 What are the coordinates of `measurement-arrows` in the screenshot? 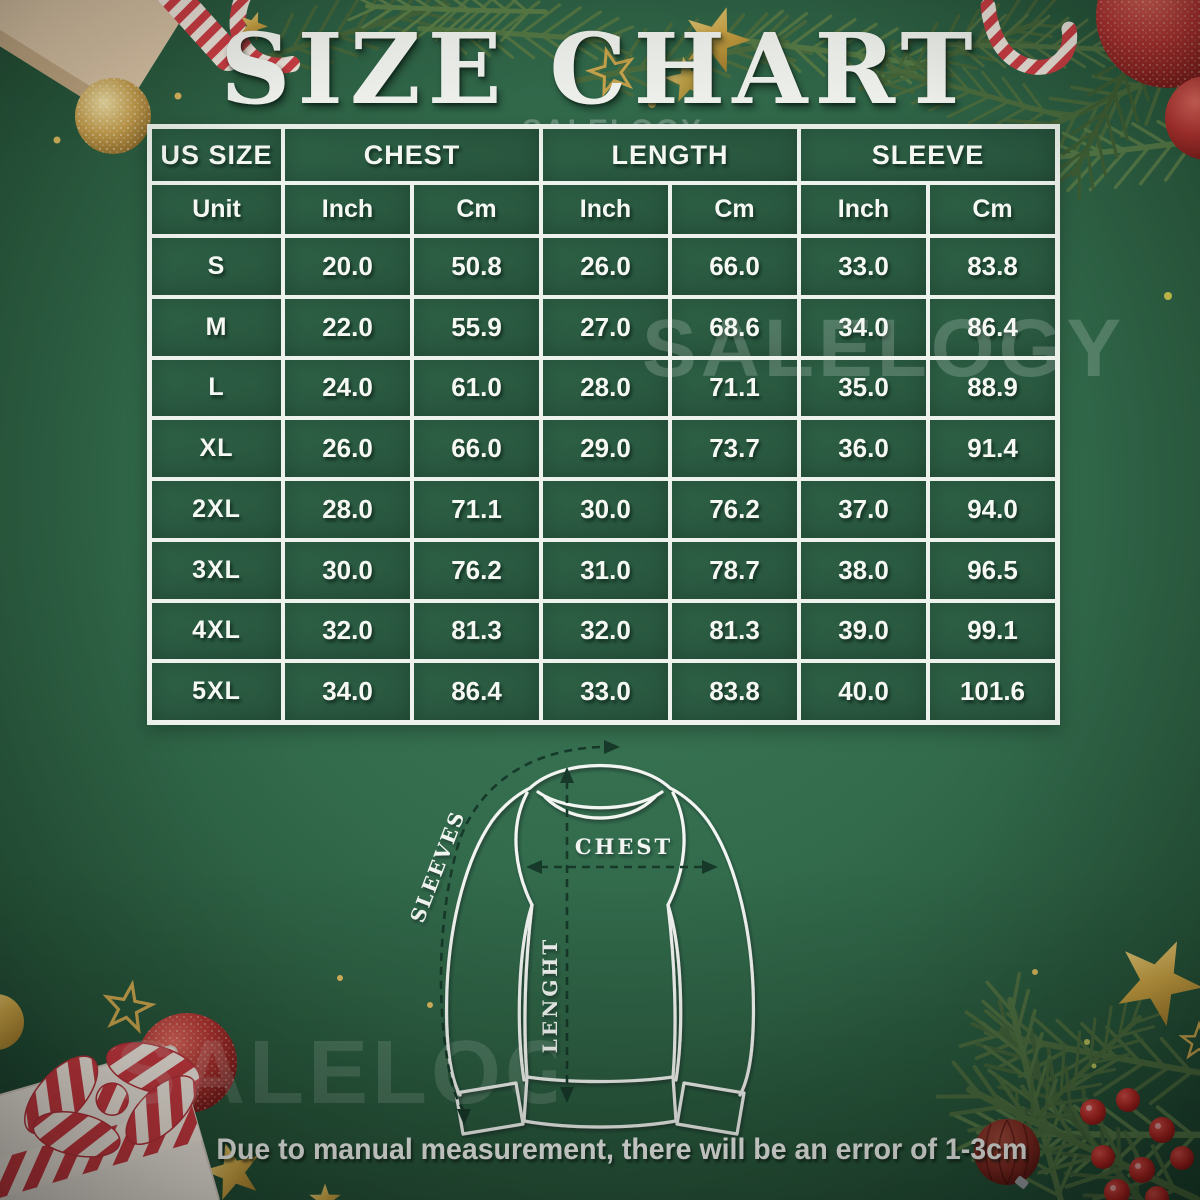 It's located at (571, 928).